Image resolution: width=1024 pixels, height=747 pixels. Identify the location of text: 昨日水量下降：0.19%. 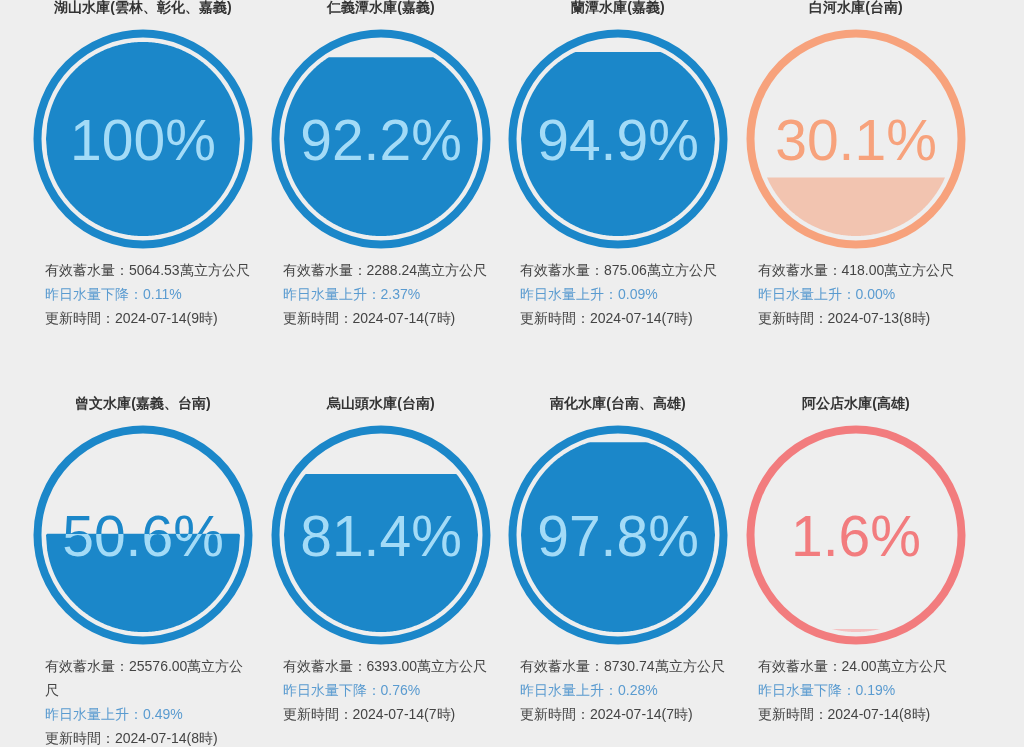
(827, 690).